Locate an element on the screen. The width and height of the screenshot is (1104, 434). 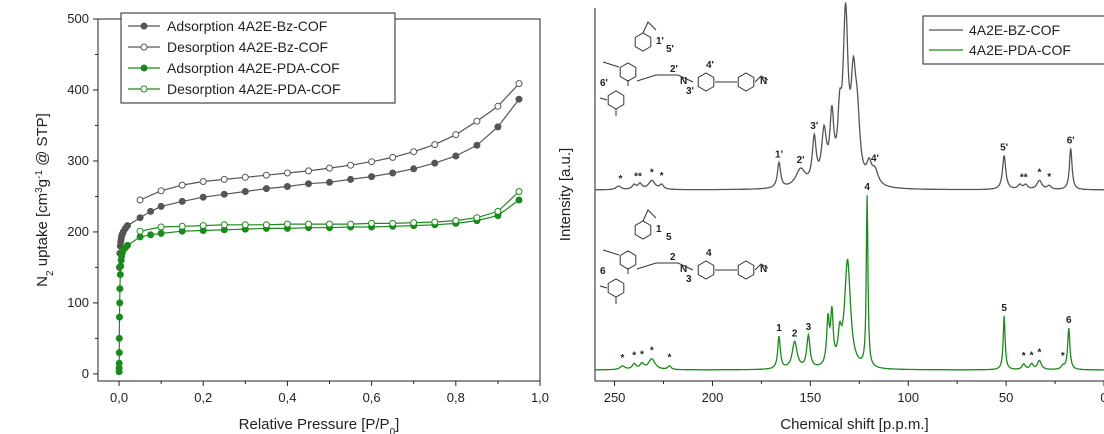
structure-label: 5 is located at coordinates (669, 237).